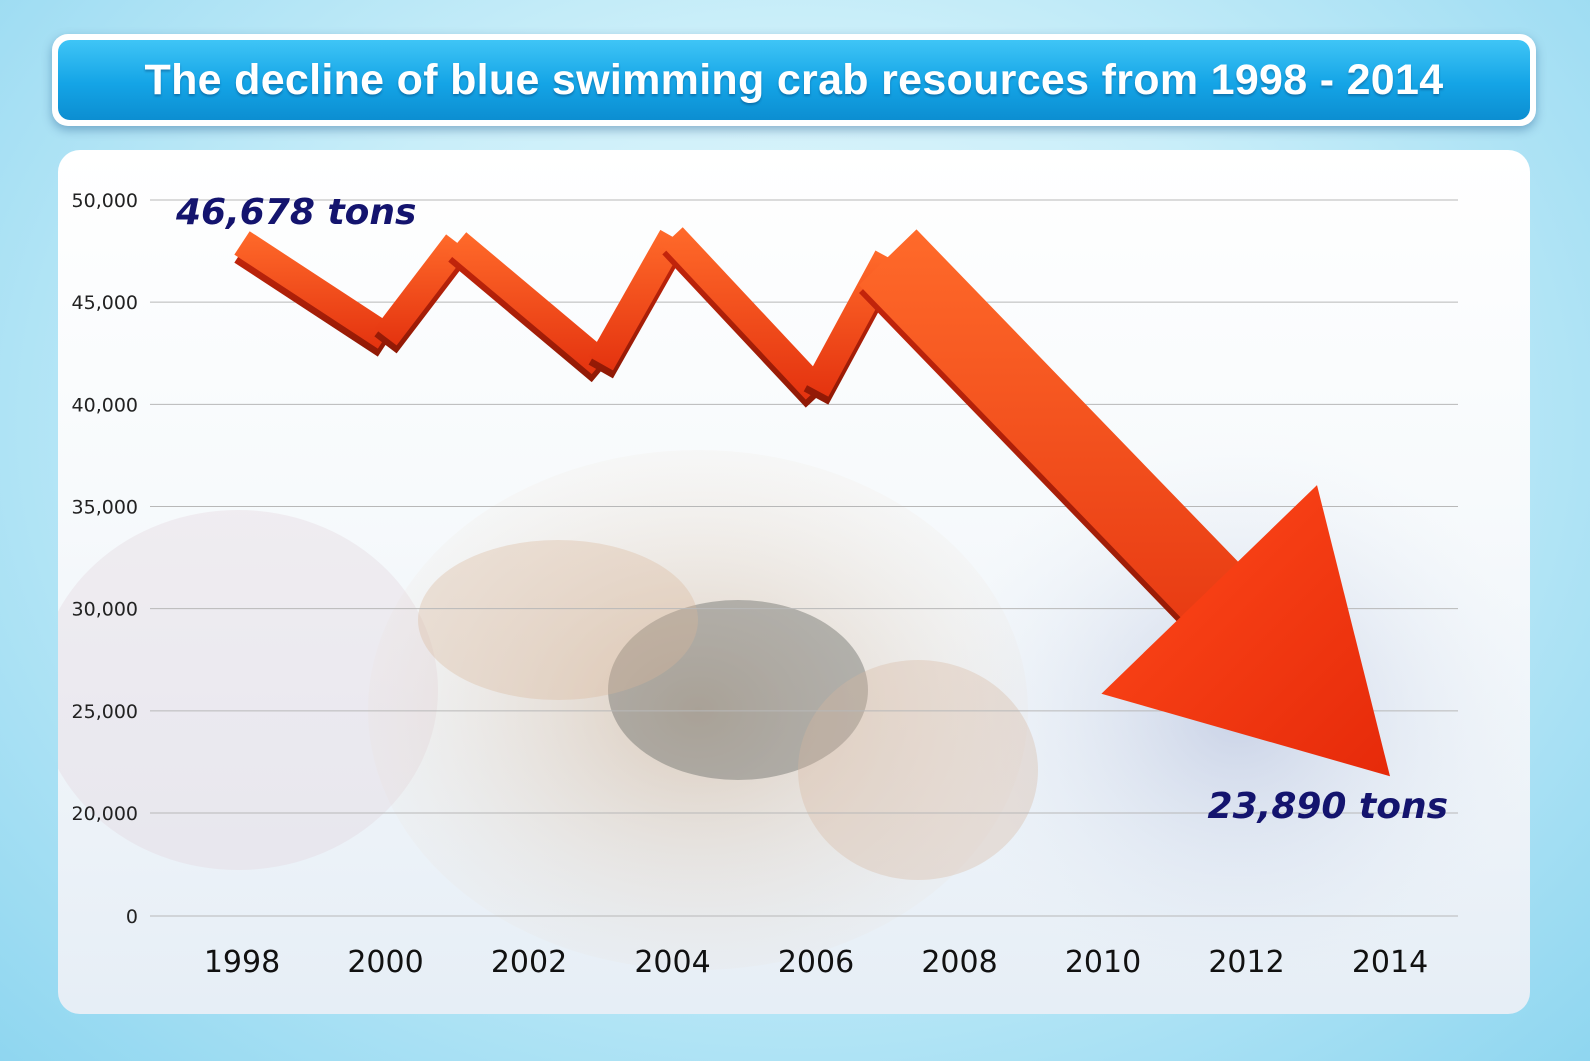 This screenshot has width=1590, height=1061. I want to click on x-tick-label: 2004, so click(672, 962).